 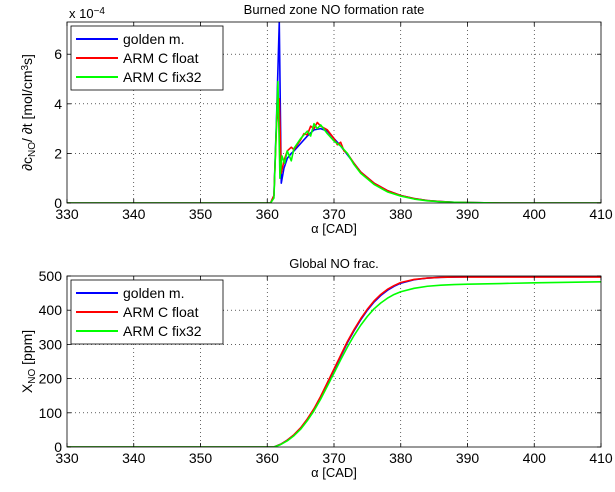 I want to click on chart-title: Burned zone NO formation rate, so click(x=334, y=9).